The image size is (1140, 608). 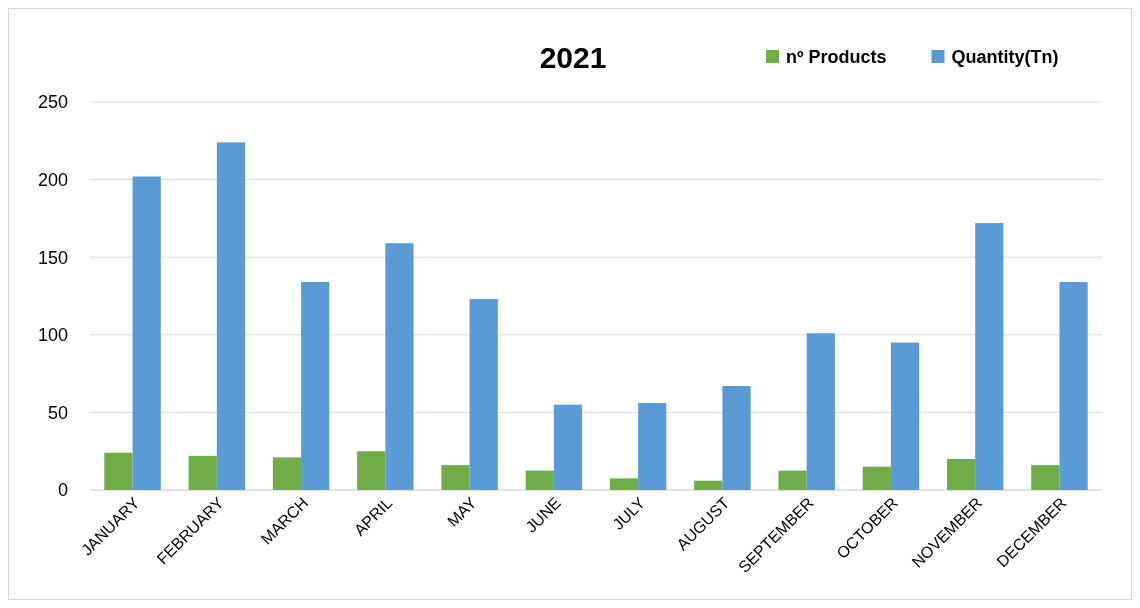 I want to click on y-tick-label: 50, so click(x=57, y=412).